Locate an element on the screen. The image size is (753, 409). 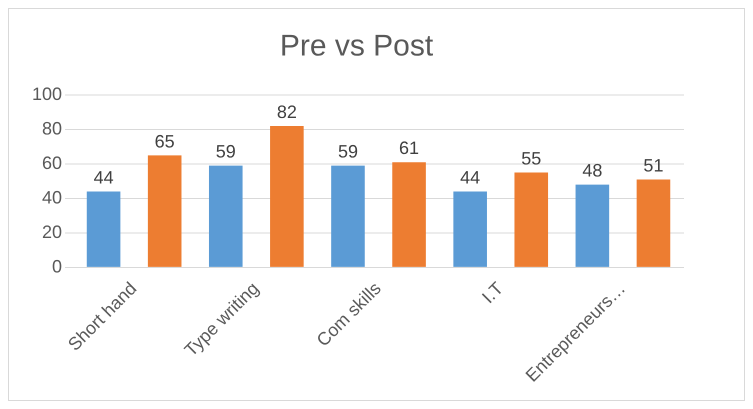
data-label: 65 is located at coordinates (164, 141).